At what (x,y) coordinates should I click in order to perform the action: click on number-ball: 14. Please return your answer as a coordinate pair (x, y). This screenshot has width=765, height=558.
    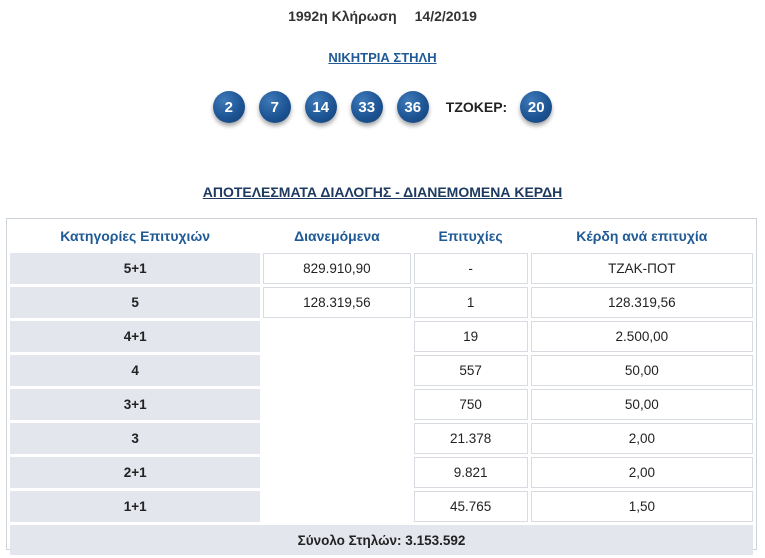
    Looking at the image, I should click on (320, 107).